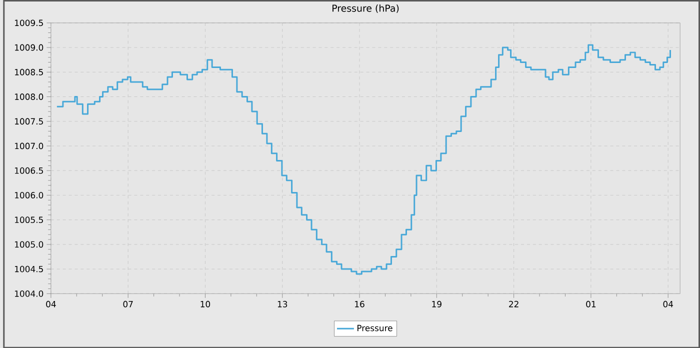  Describe the element at coordinates (359, 304) in the screenshot. I see `x-tick-label: 16` at that location.